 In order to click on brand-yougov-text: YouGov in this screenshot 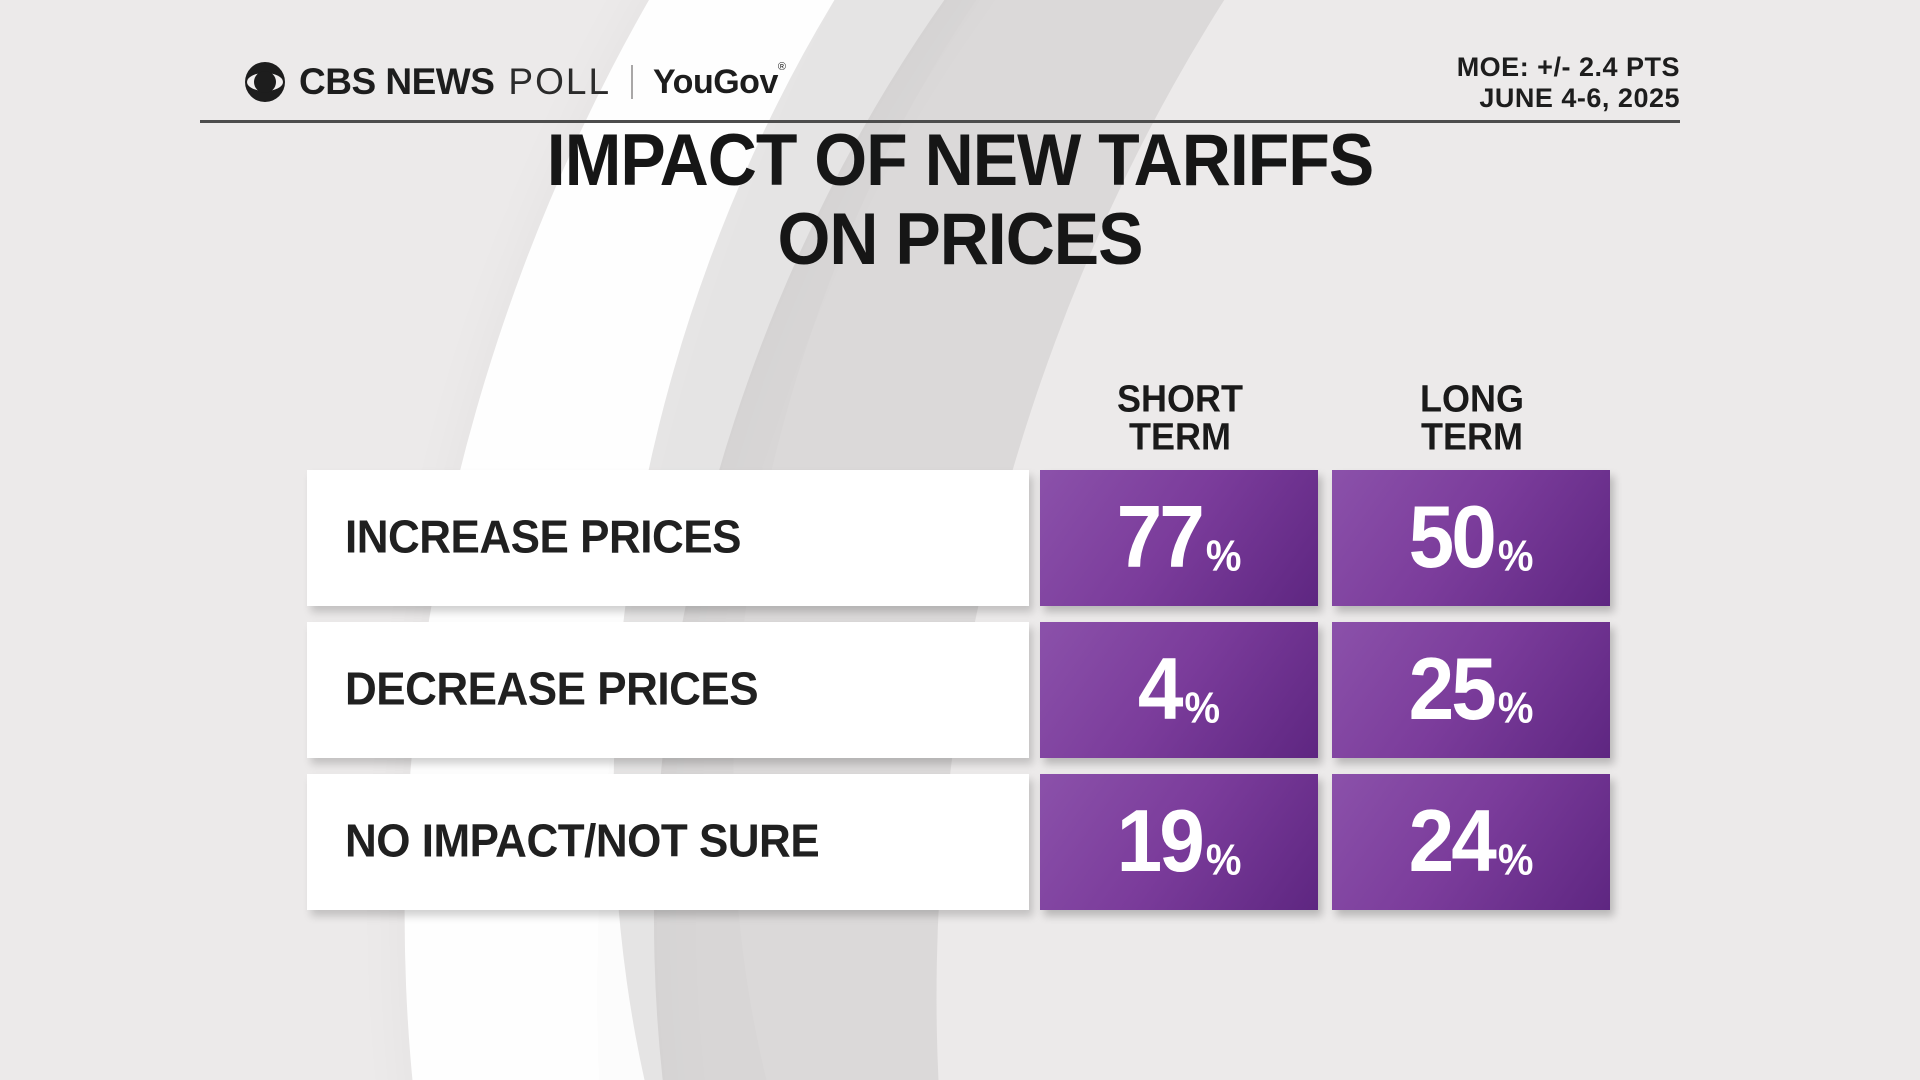, I will do `click(715, 81)`.